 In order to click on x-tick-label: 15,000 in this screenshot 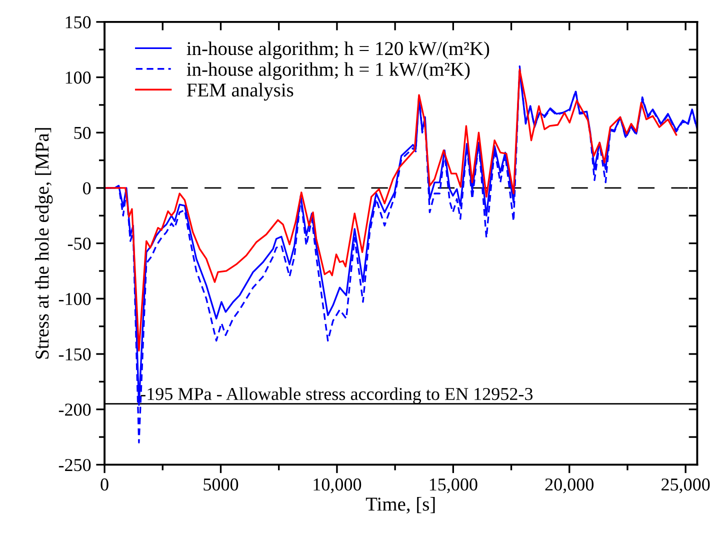, I will do `click(454, 486)`.